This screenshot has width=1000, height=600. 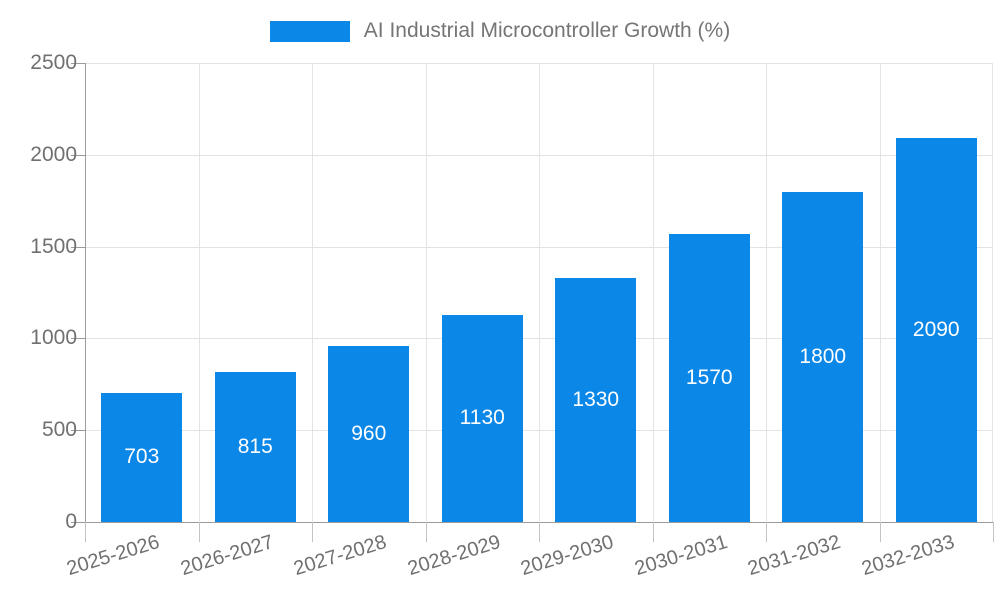 What do you see at coordinates (113, 556) in the screenshot?
I see `x-axis-category-label: 2025-2026` at bounding box center [113, 556].